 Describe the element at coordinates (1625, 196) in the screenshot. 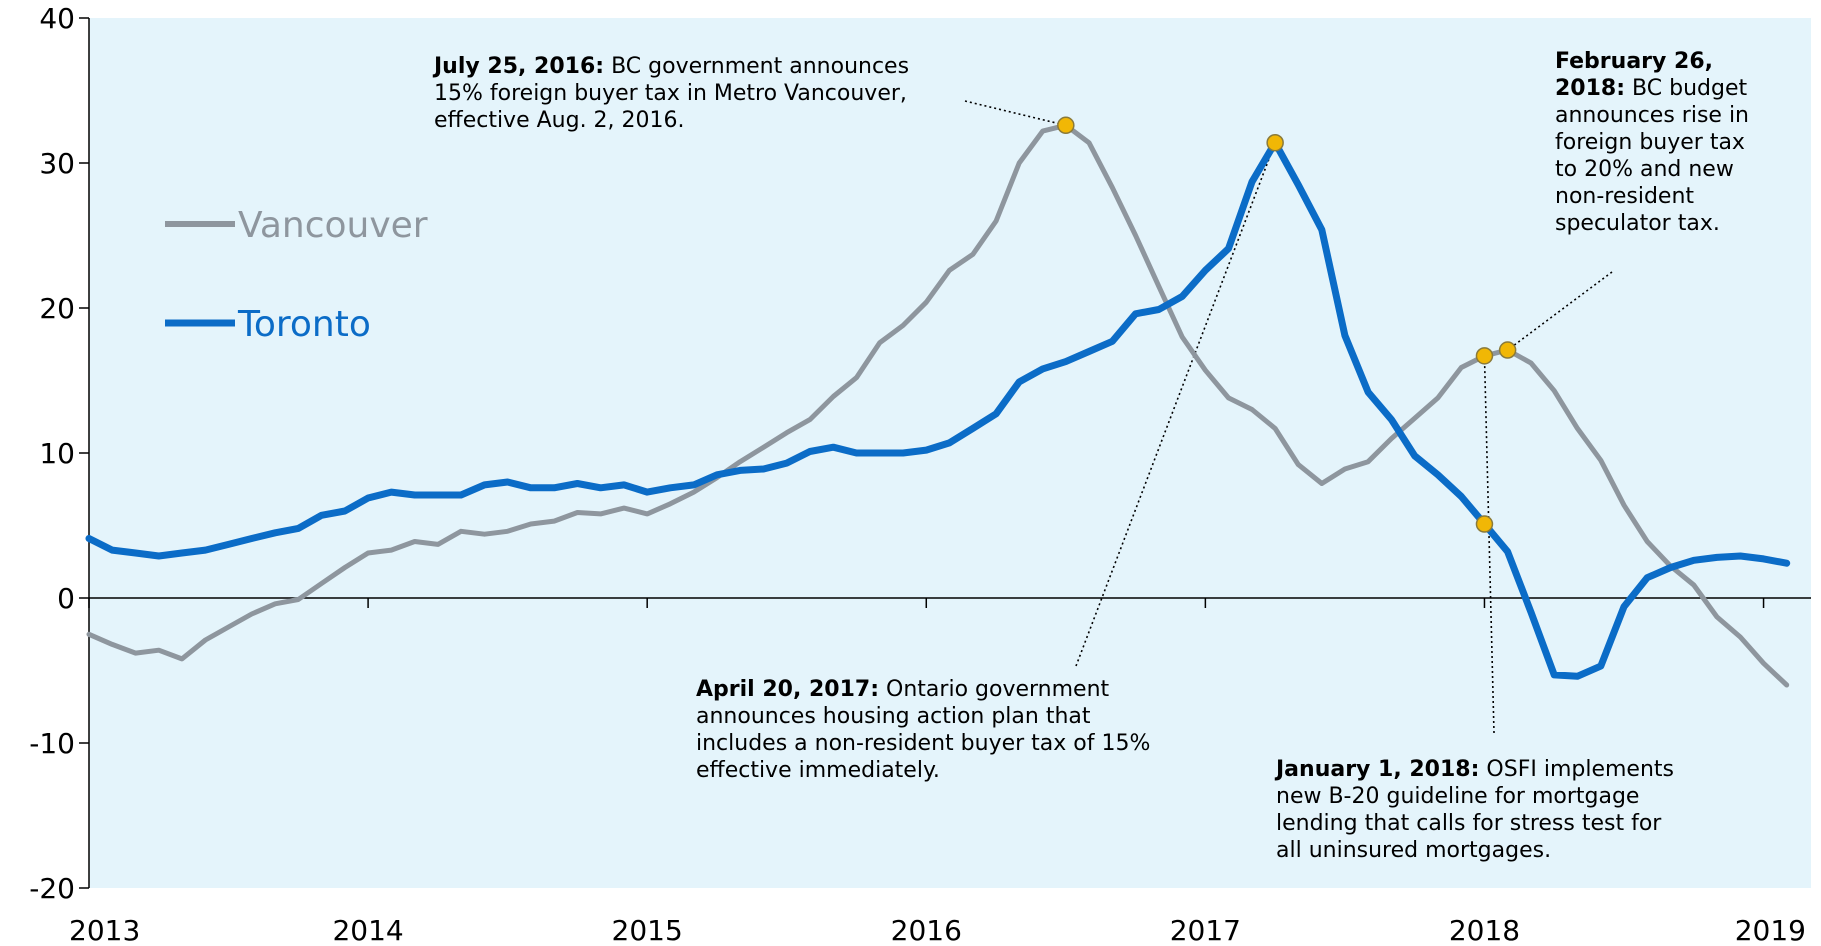

I see `annotation-text: non-resident` at that location.